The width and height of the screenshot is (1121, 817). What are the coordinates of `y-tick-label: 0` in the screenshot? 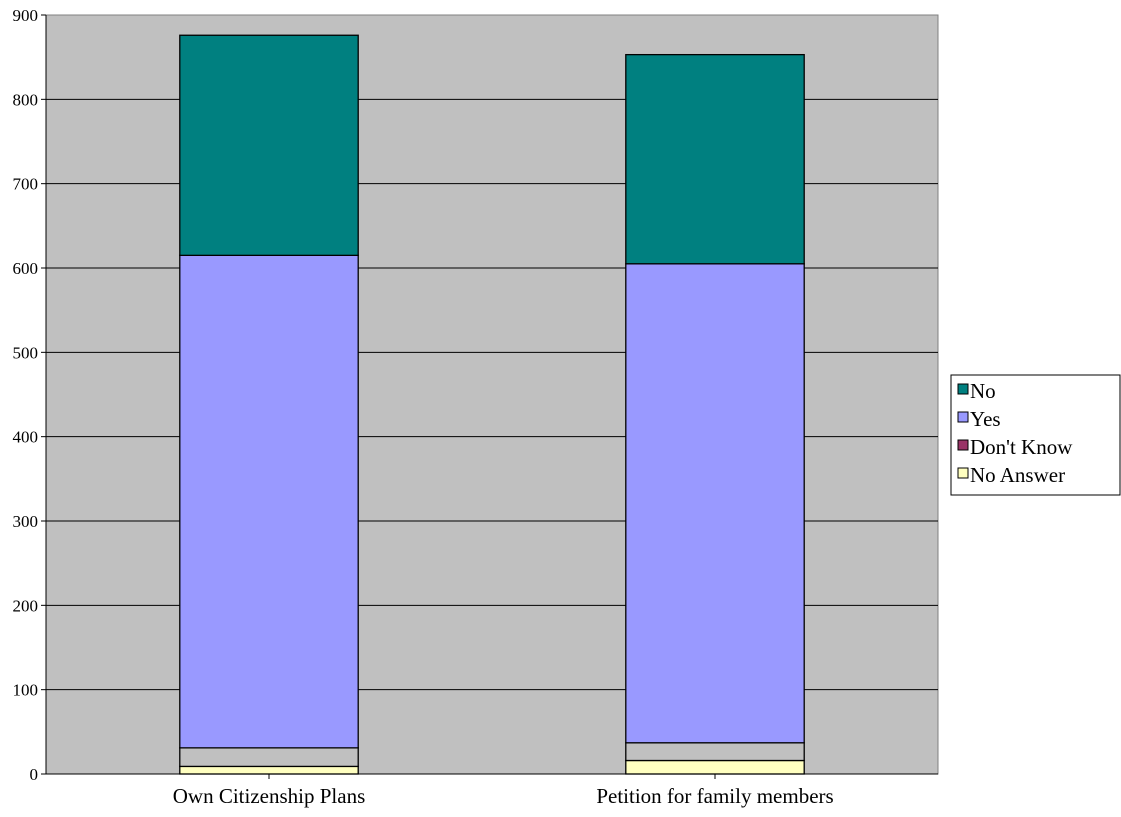 It's located at (34, 774).